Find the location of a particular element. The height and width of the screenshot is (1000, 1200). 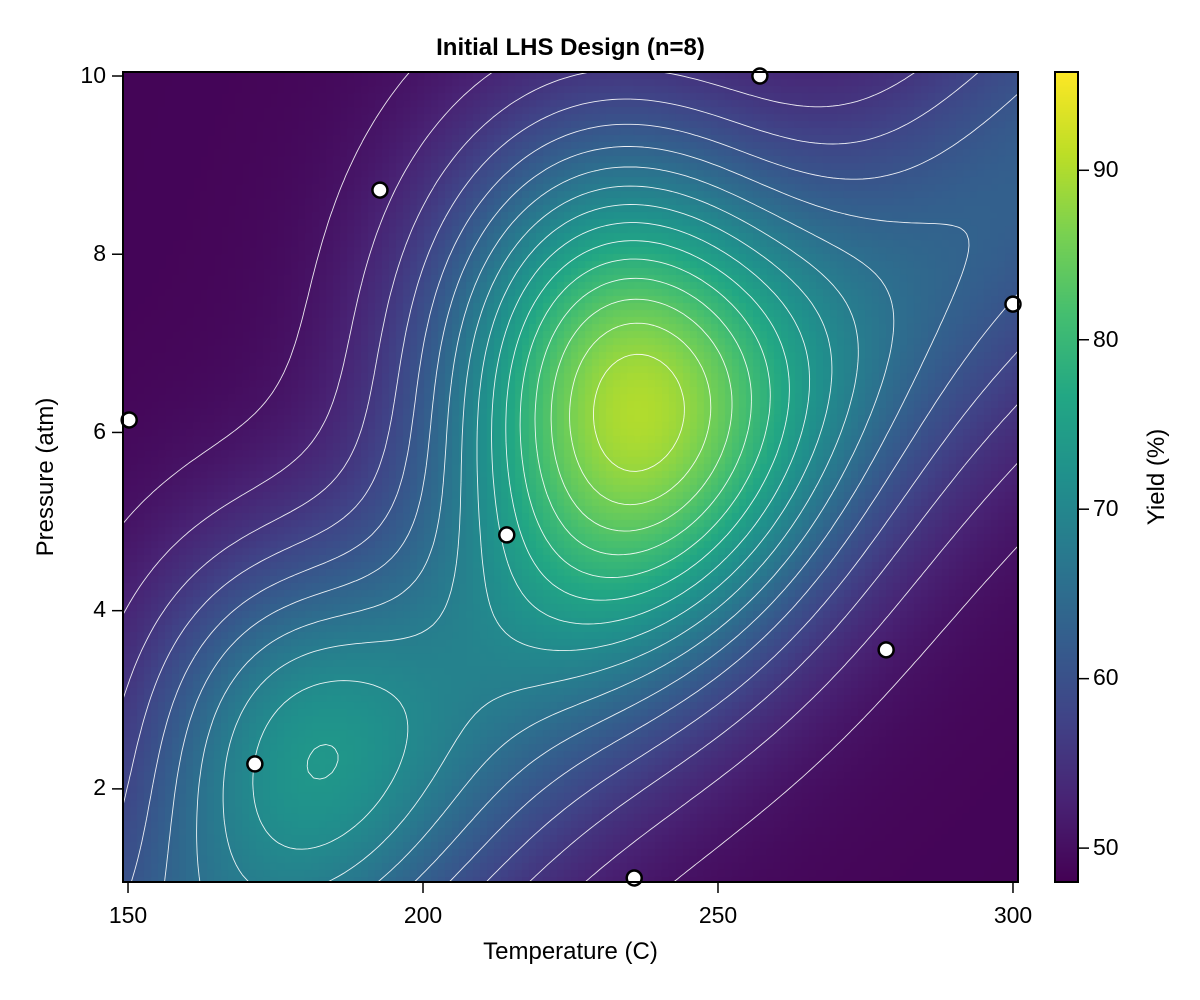

x-tick-label: 150 is located at coordinates (128, 915).